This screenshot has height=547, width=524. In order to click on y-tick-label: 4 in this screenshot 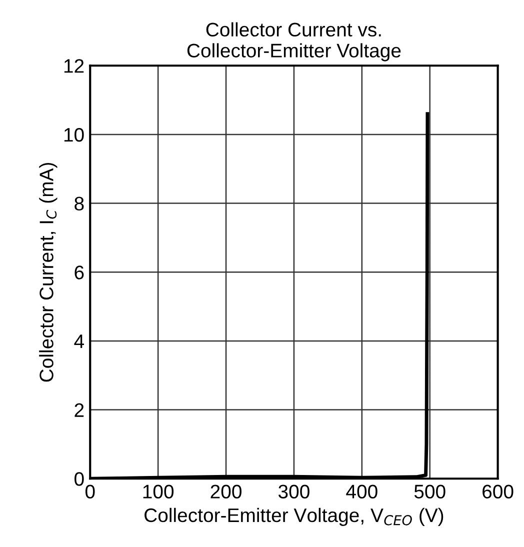, I will do `click(79, 341)`.